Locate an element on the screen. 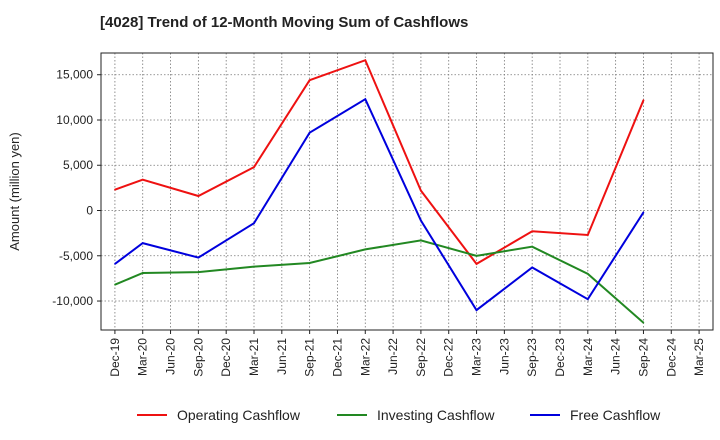  y-axis-ticks: -10,000 -5,000 0 5,000 10,000 15,000 is located at coordinates (76, 188).